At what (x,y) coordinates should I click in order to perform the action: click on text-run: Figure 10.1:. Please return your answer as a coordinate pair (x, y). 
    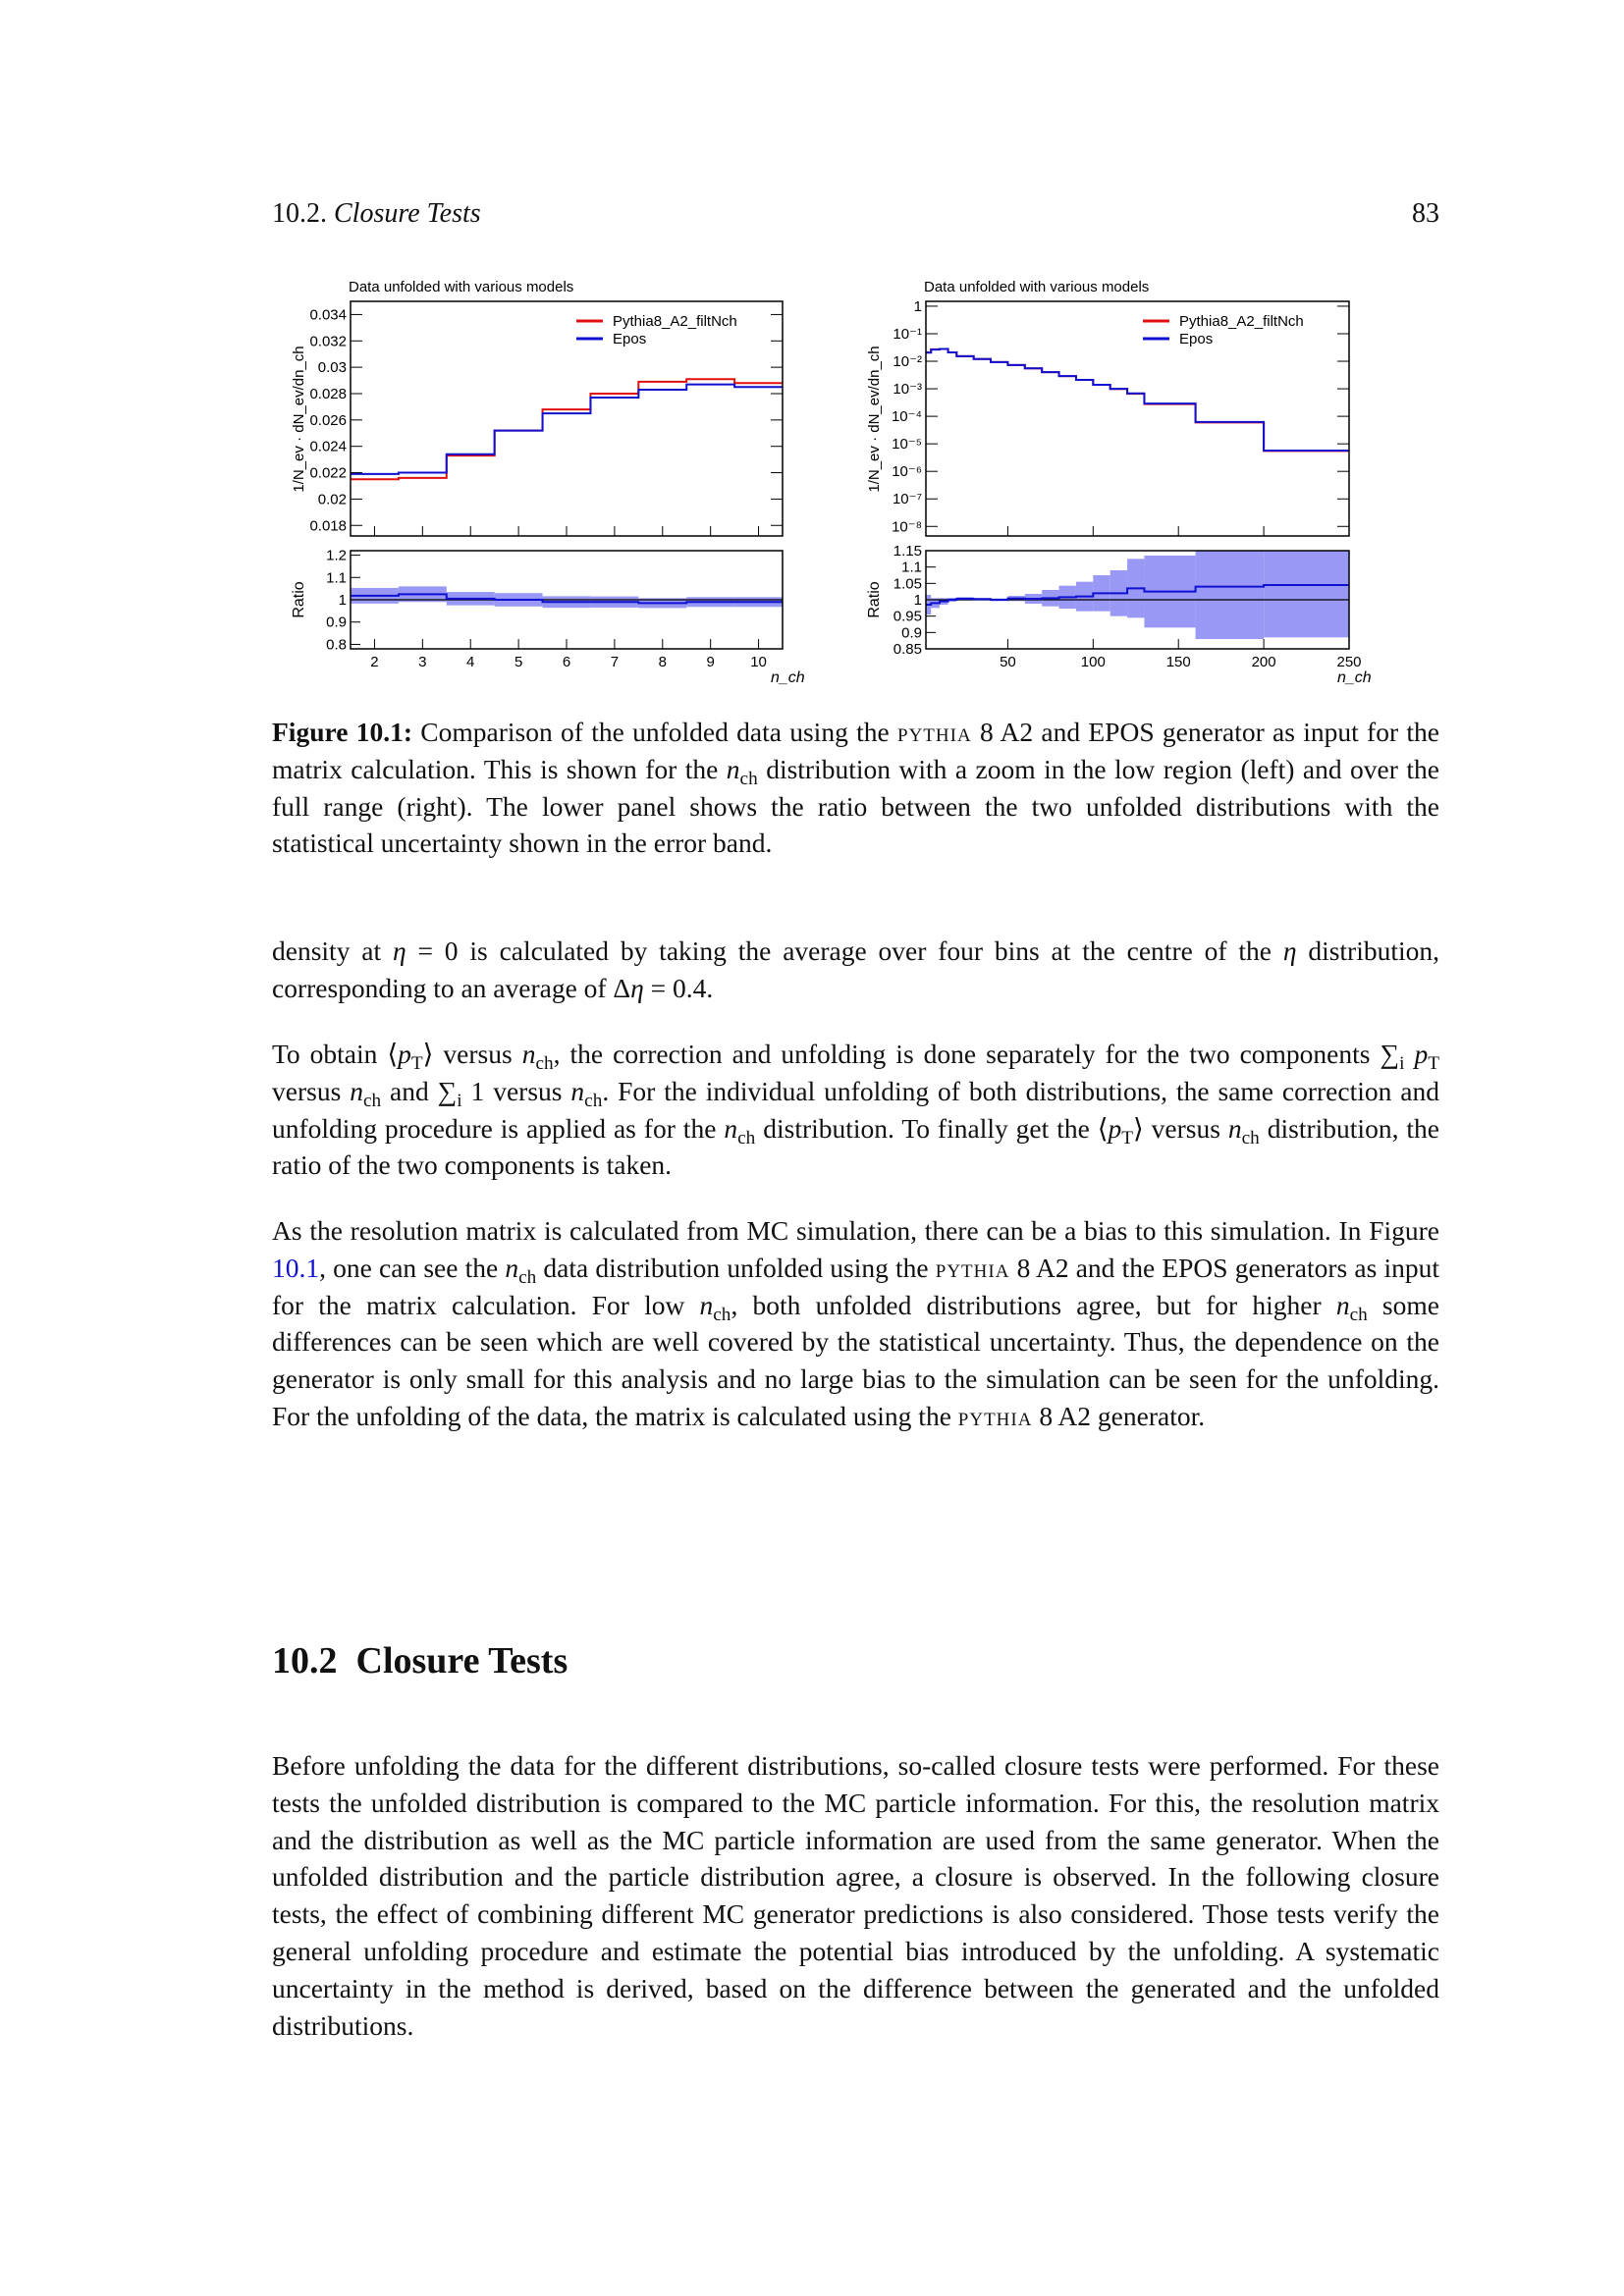
    Looking at the image, I should click on (342, 732).